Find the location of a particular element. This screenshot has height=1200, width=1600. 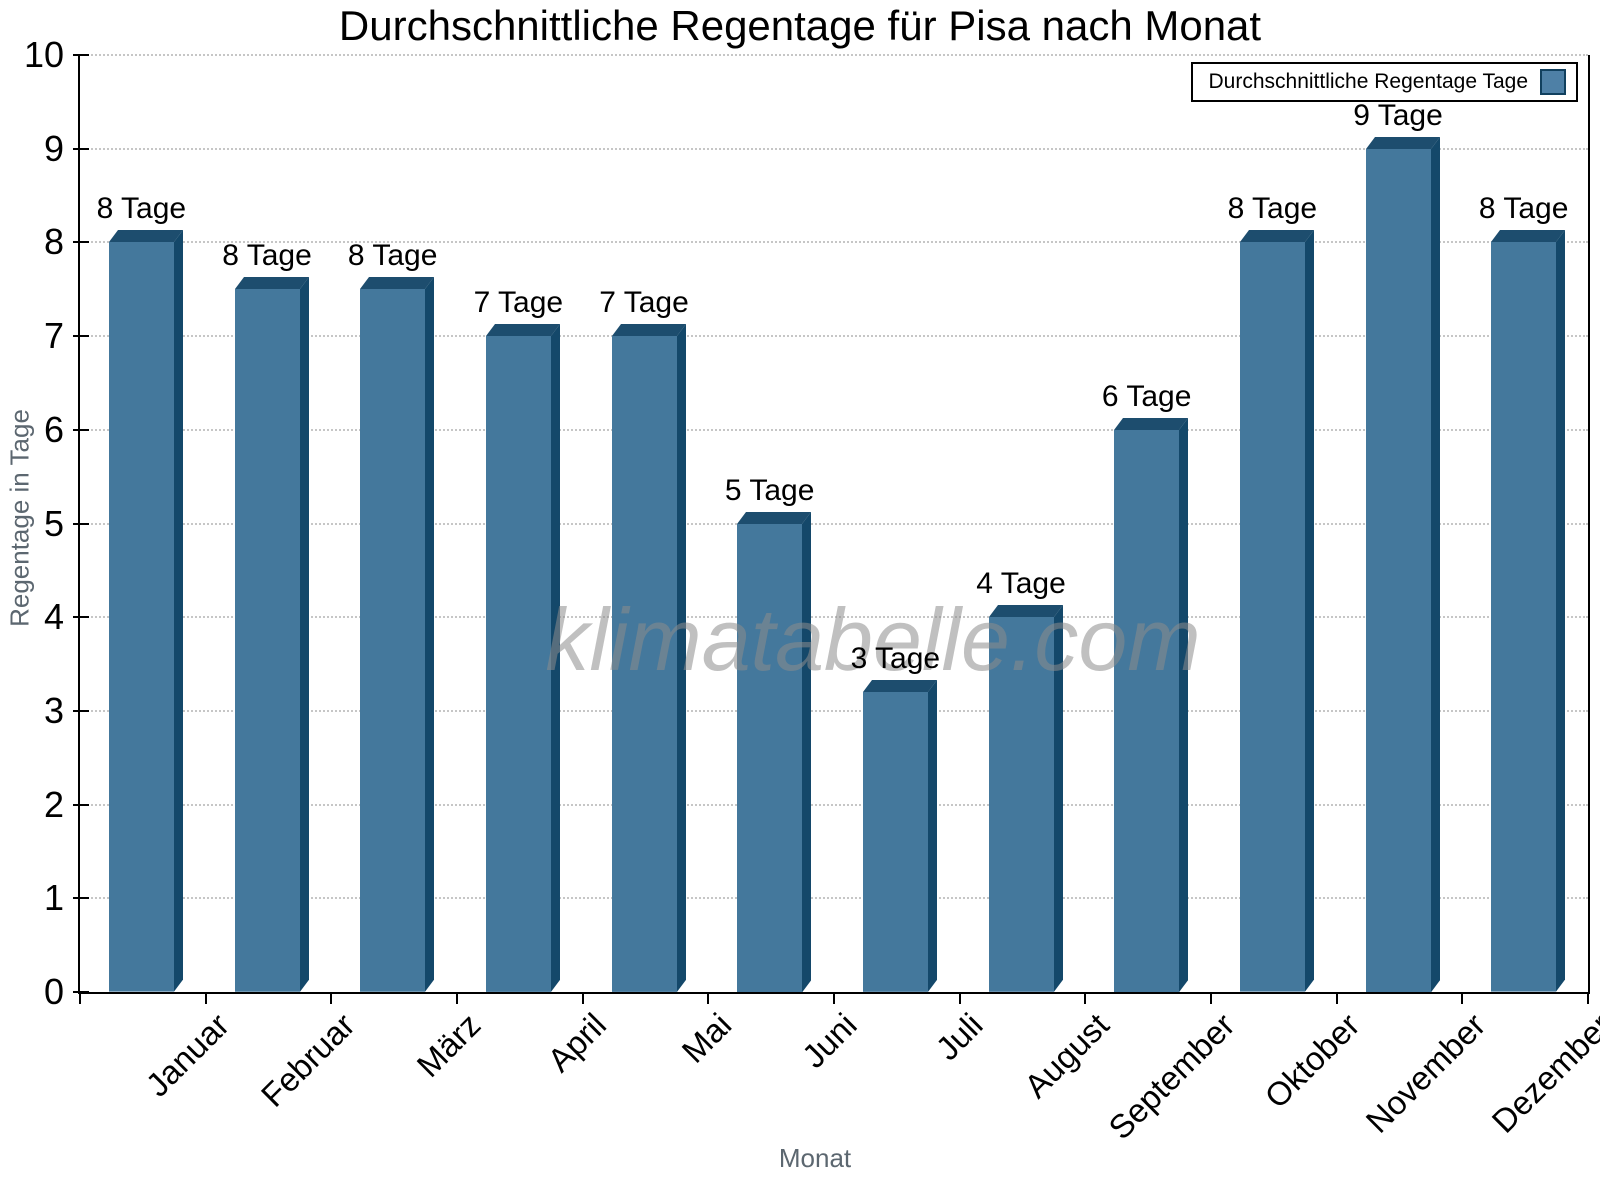

x-tick-label: Januar is located at coordinates (187, 1055).